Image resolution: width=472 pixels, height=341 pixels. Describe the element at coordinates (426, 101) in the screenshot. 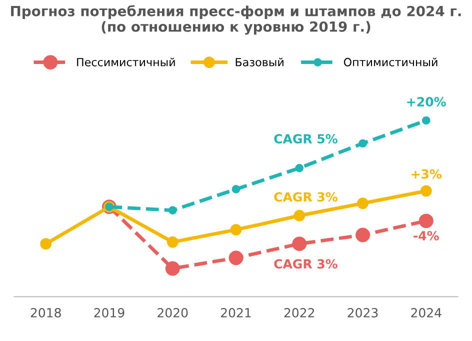

I see `text: +20%` at that location.